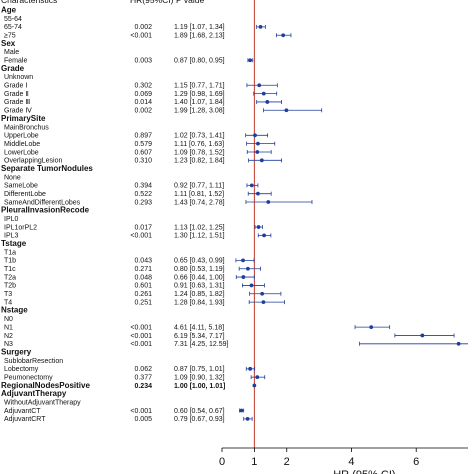 The width and height of the screenshot is (474, 474). Describe the element at coordinates (25, 194) in the screenshot. I see `level-label: DifferentLobe` at that location.